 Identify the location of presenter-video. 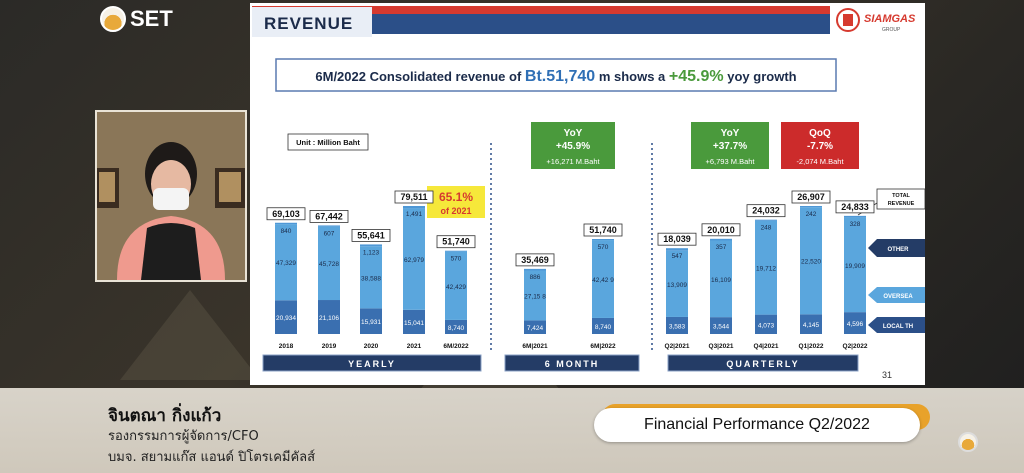
(171, 196).